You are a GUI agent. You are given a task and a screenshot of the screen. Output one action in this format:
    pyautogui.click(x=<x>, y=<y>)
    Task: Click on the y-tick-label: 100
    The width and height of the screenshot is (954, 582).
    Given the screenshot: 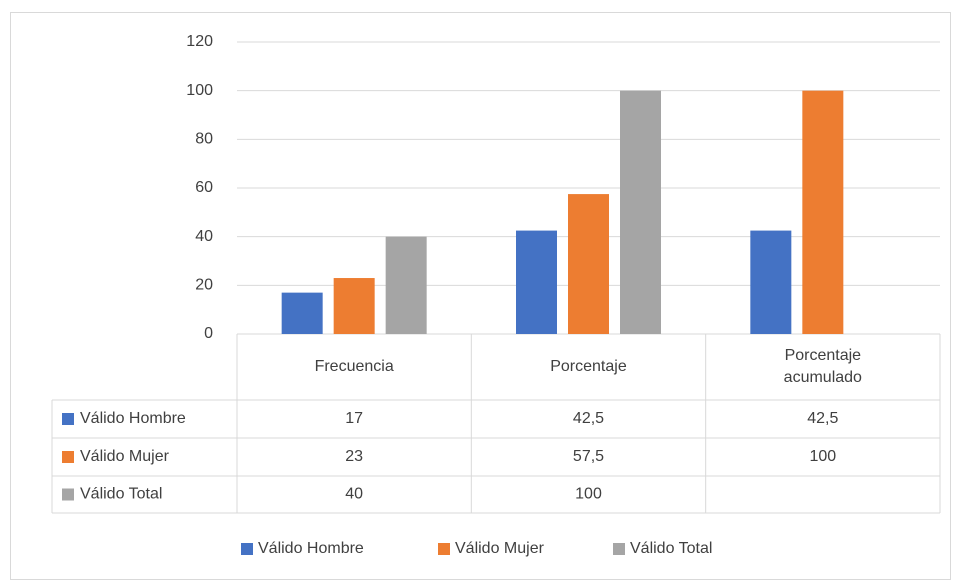 What is the action you would take?
    pyautogui.click(x=199, y=90)
    